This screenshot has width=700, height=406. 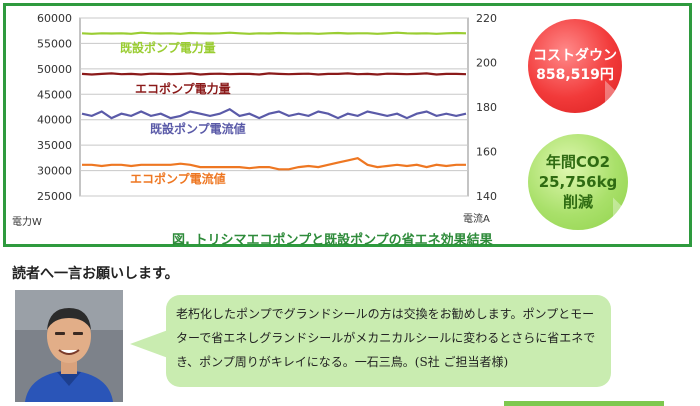 I want to click on section-heading: 読者へ一言お願いします。, so click(x=95, y=274).